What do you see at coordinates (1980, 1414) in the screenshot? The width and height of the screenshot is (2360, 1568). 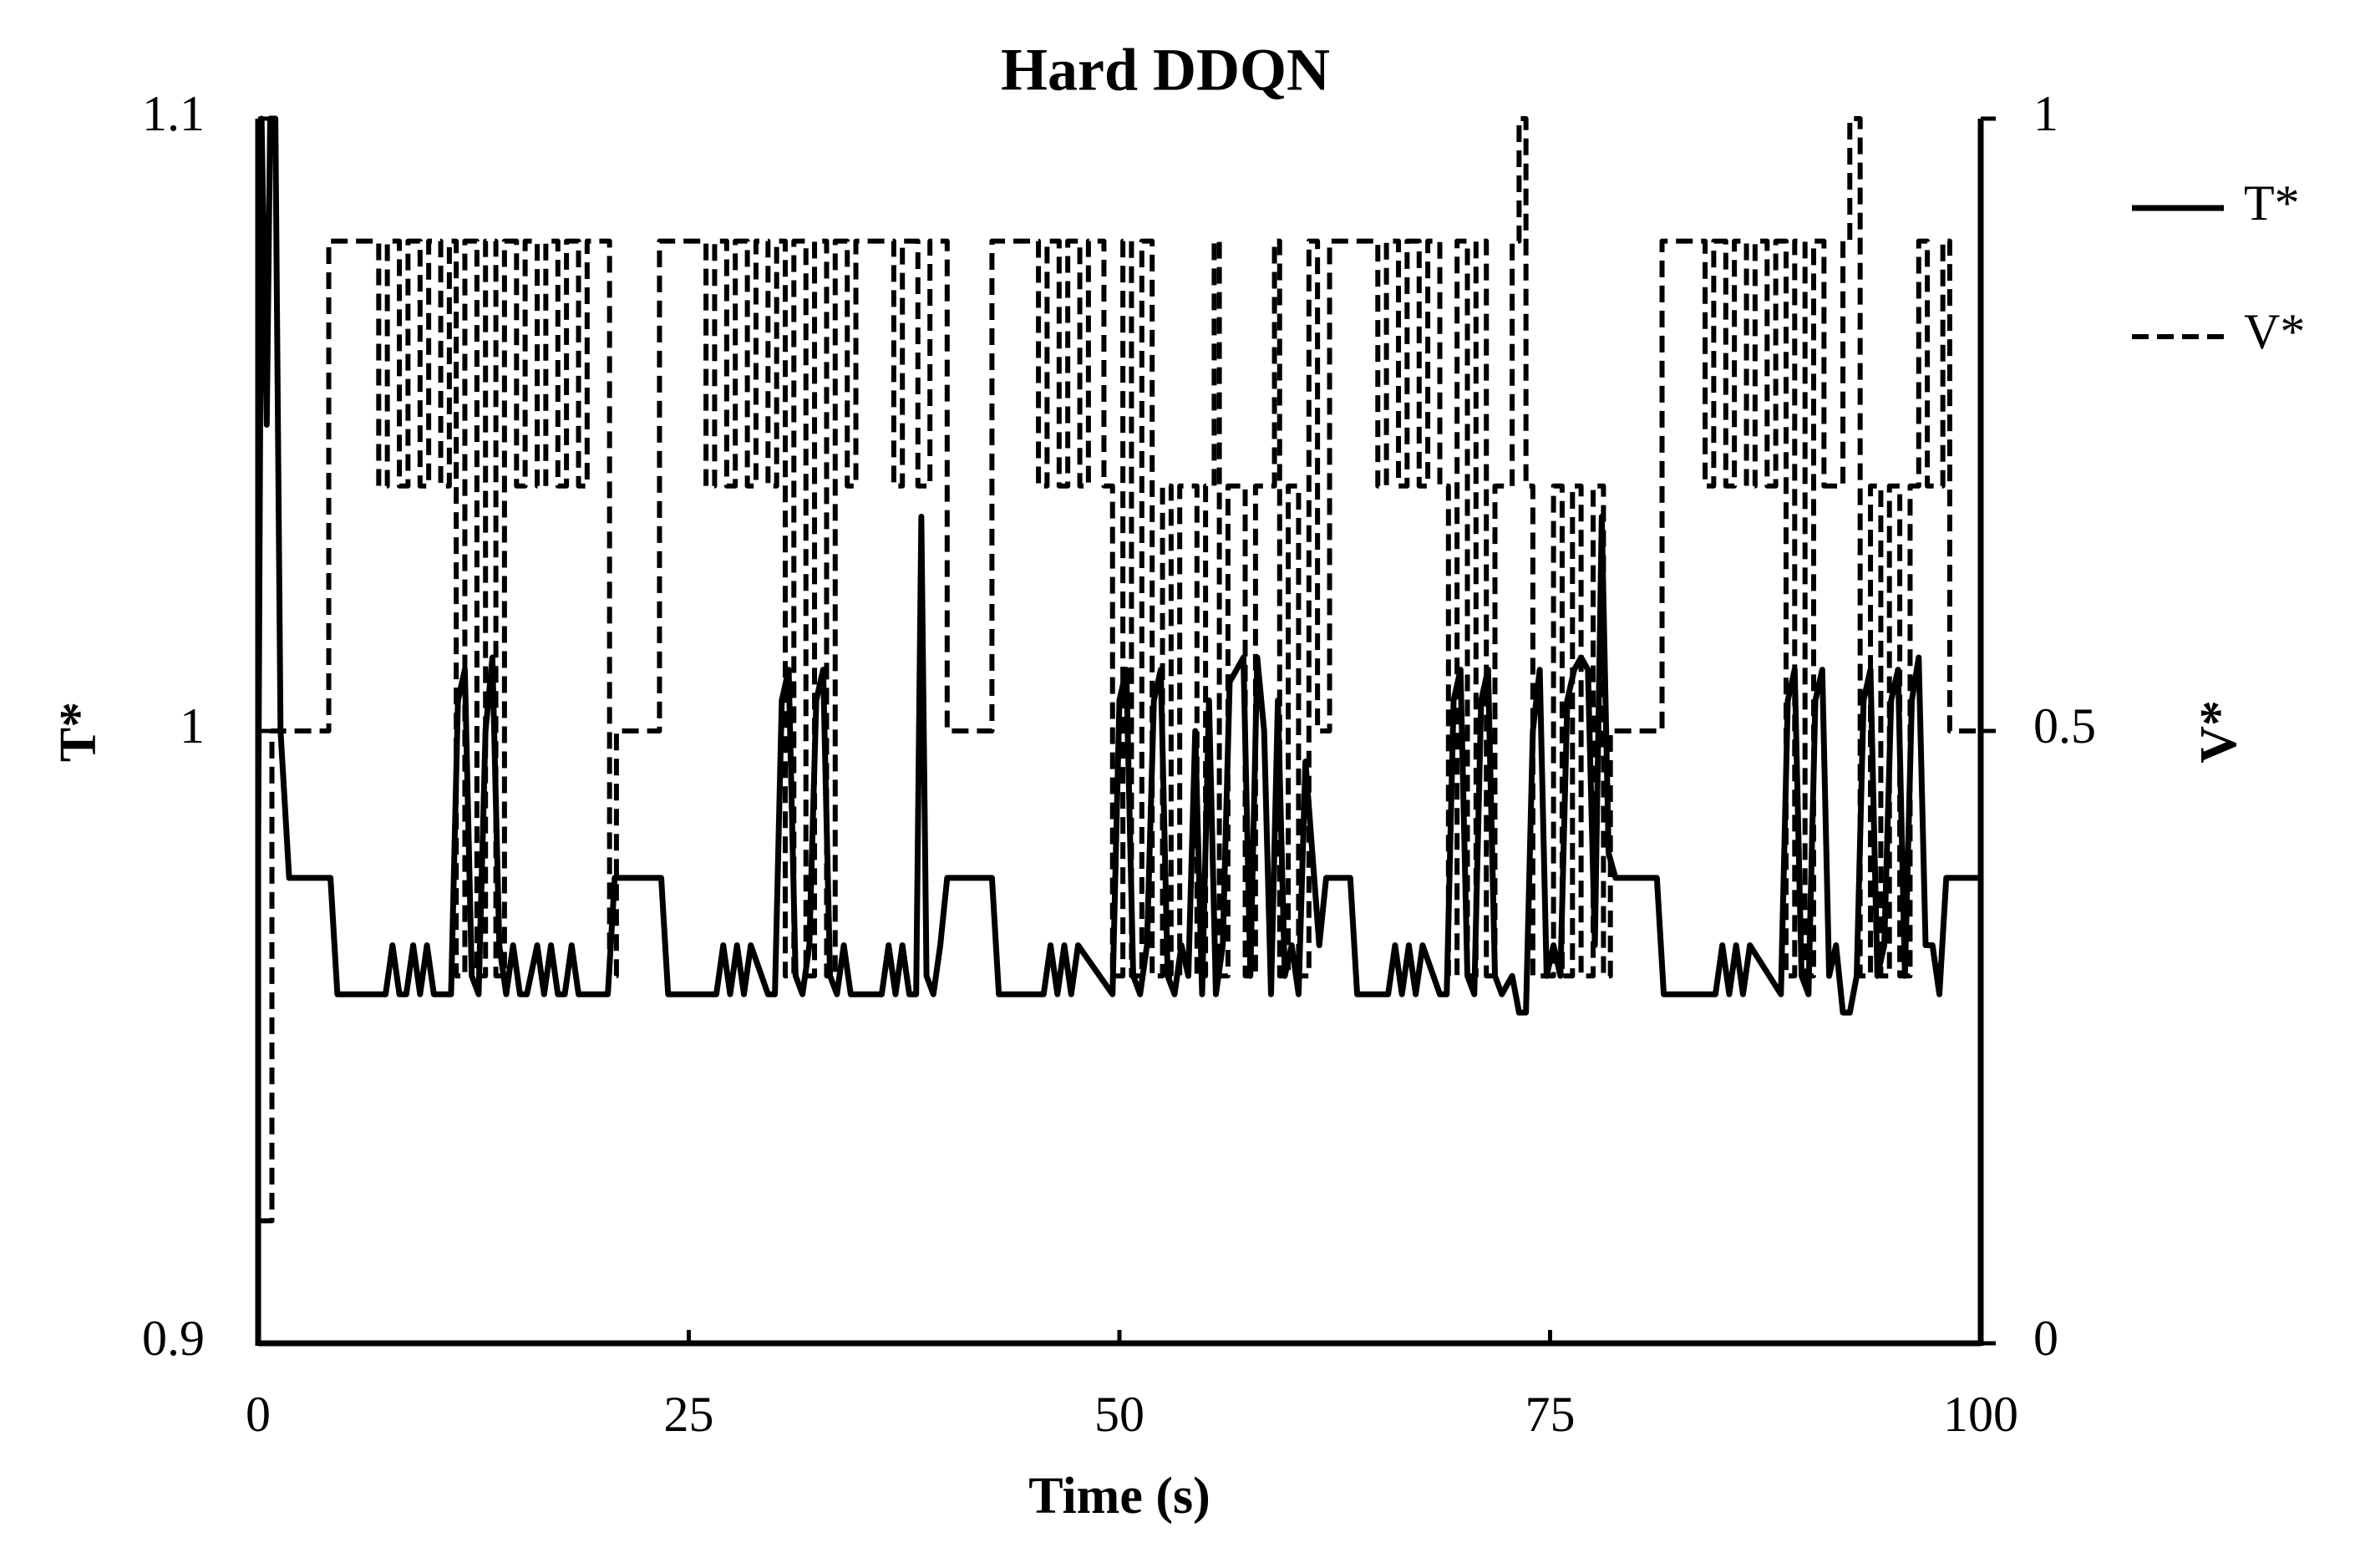 I see `x-tick-label: 100` at bounding box center [1980, 1414].